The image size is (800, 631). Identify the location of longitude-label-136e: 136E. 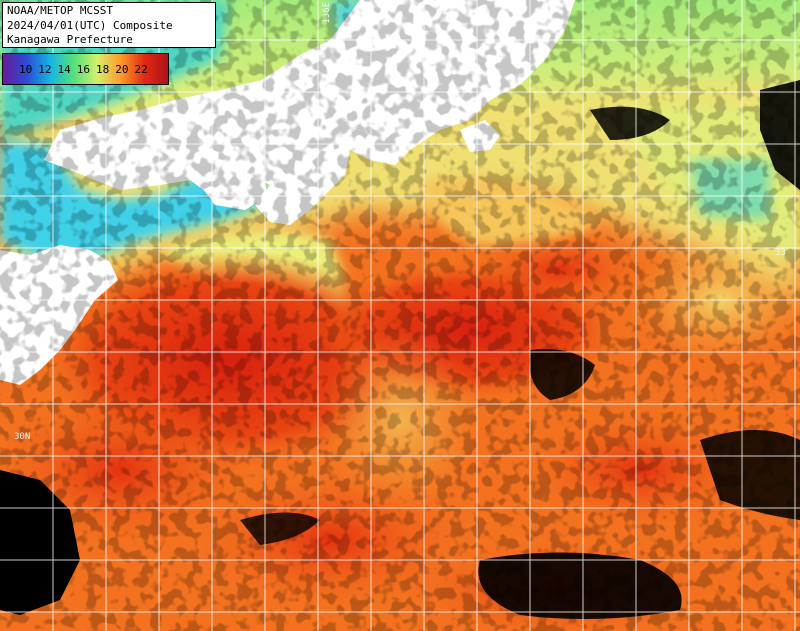
(327, 13).